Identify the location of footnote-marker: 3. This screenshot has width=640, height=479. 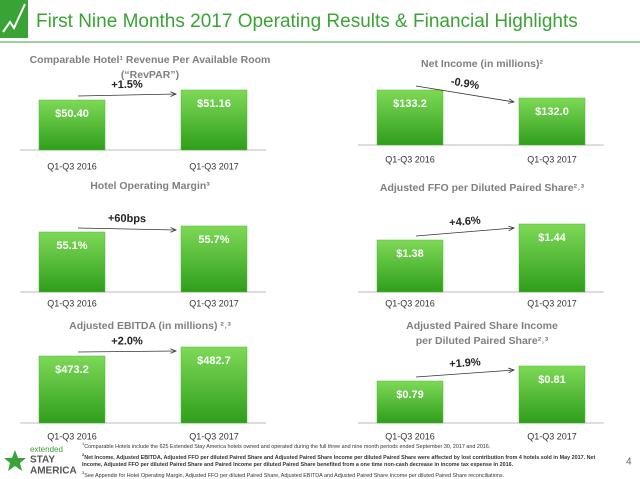
(83, 472).